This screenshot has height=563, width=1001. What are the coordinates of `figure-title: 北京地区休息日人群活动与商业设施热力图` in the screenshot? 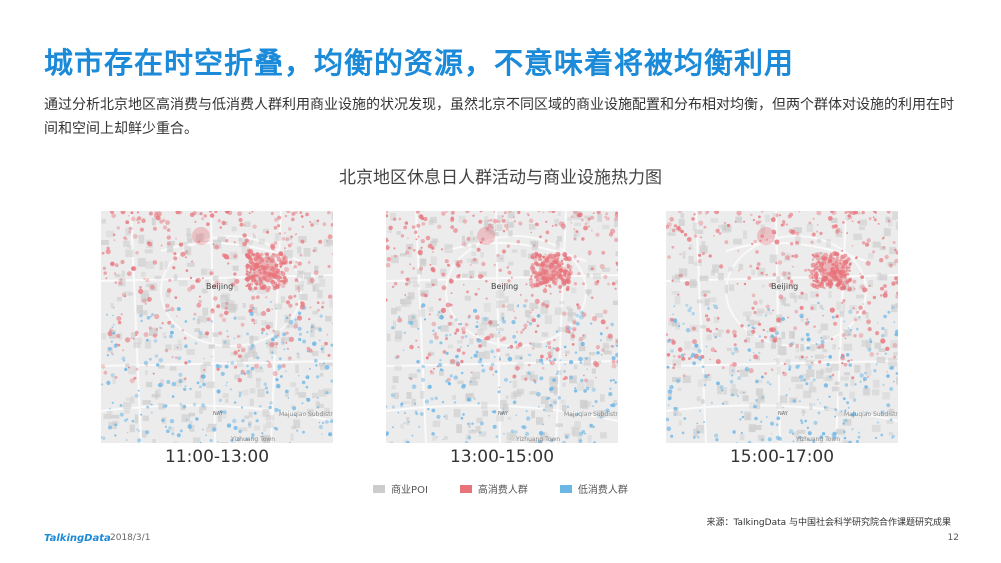 It's located at (500, 178).